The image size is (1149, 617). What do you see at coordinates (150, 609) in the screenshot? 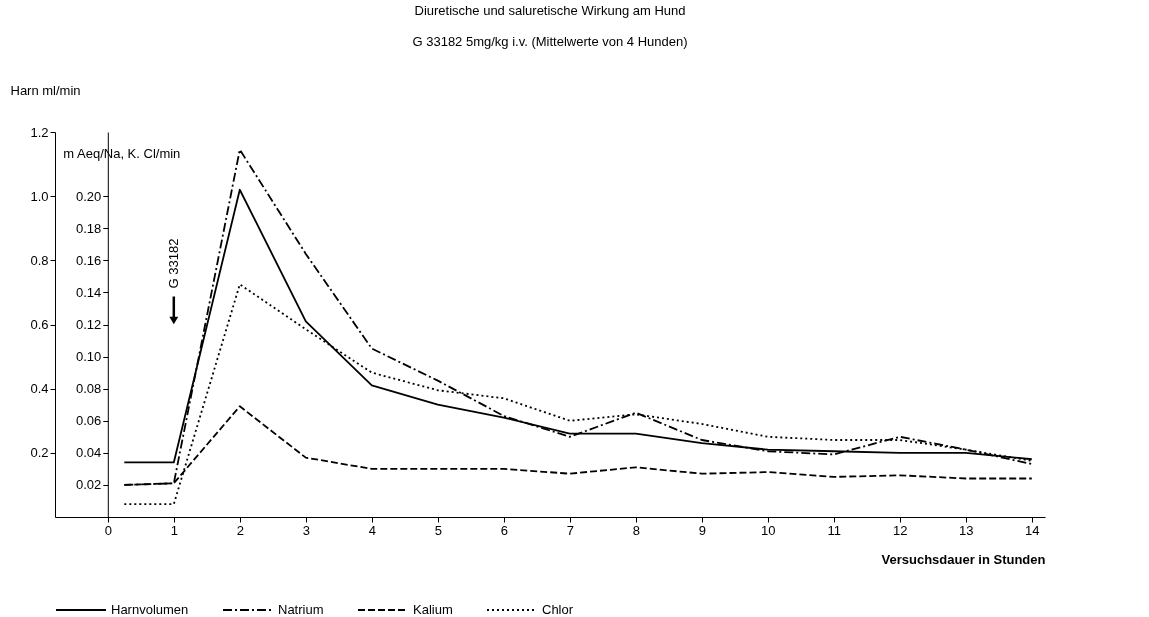
I see `legend-label: Harnvolumen` at bounding box center [150, 609].